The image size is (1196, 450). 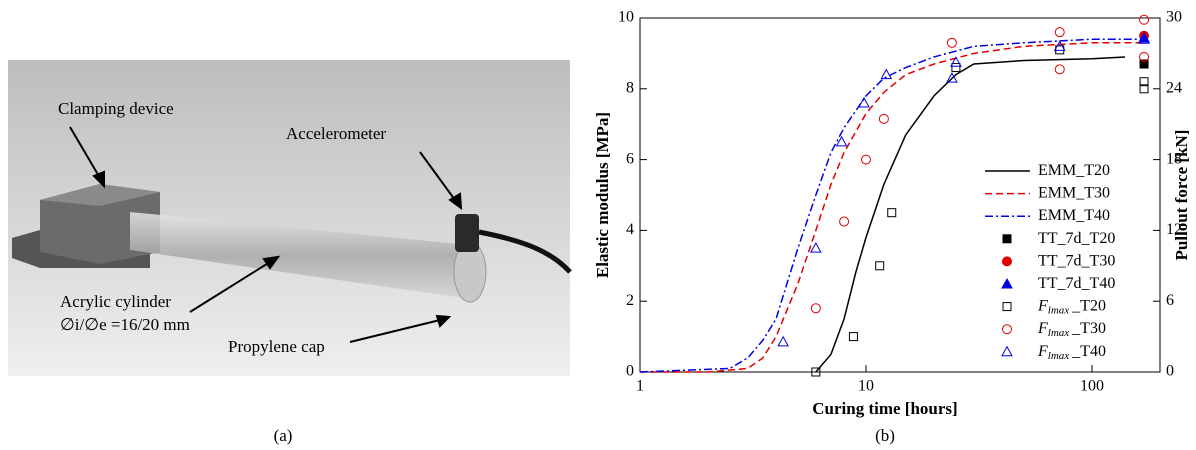 What do you see at coordinates (884, 408) in the screenshot?
I see `x-axis-title: Curing time [hours]` at bounding box center [884, 408].